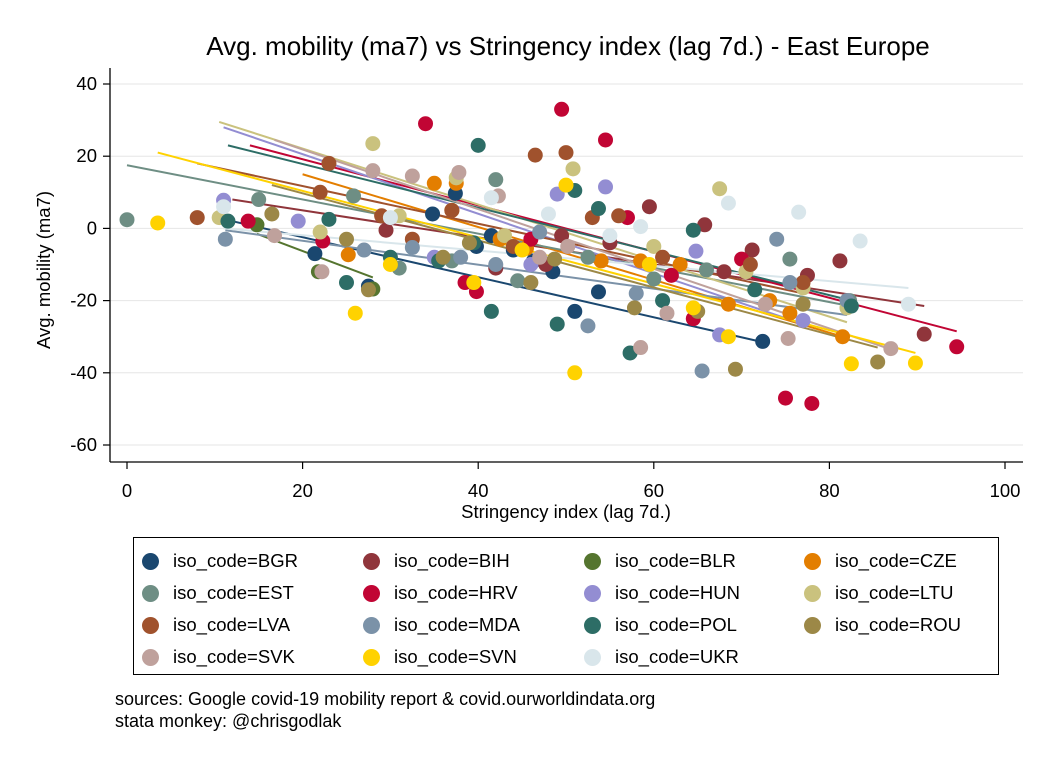 The width and height of the screenshot is (1051, 765). Describe the element at coordinates (83, 444) in the screenshot. I see `y-tick-label: -60` at that location.